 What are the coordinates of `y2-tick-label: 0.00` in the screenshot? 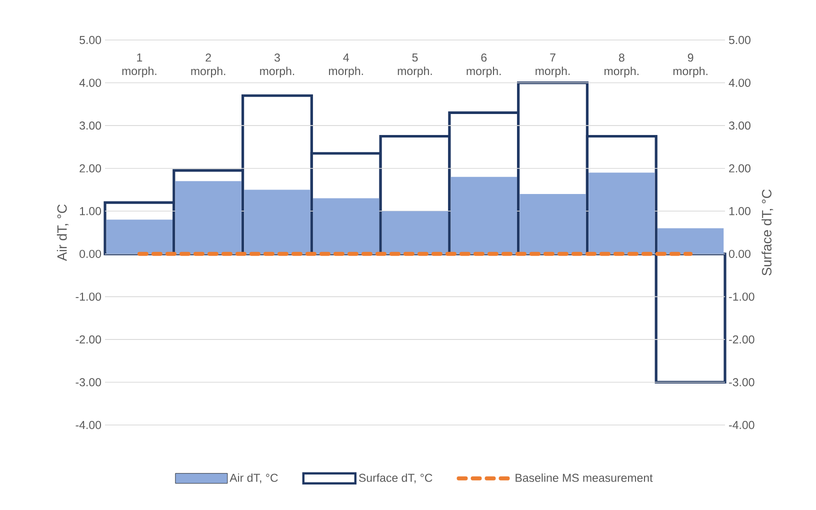 It's located at (739, 254).